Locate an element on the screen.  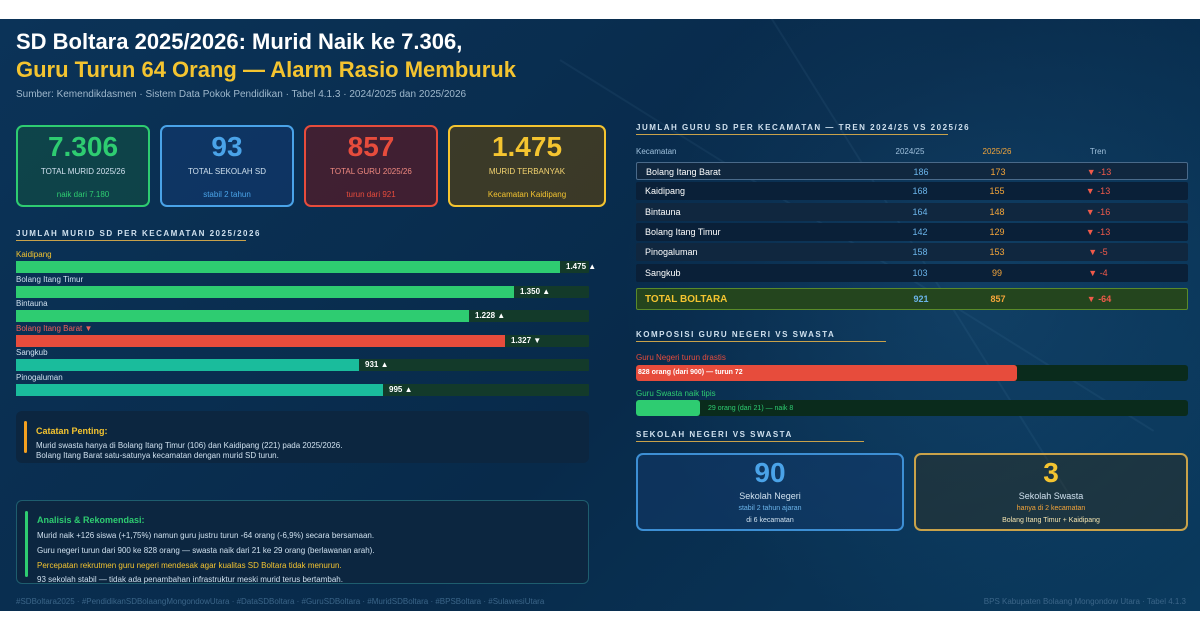
table-row: Kaidipang 168 155 ▼ -13 is located at coordinates (912, 191).